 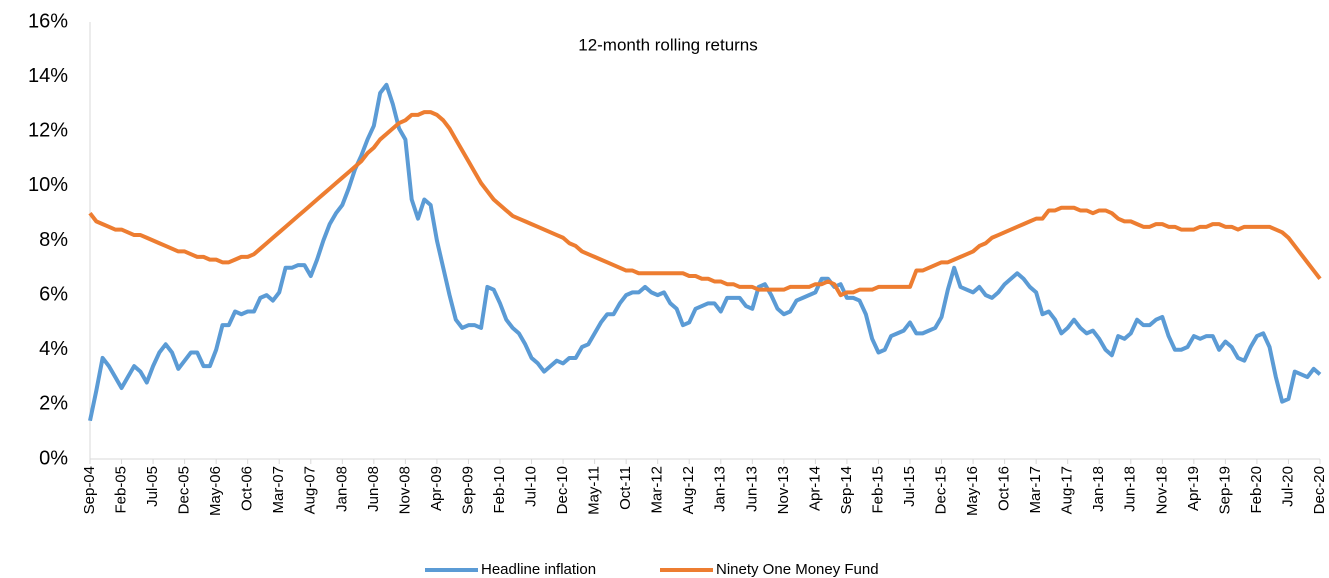 What do you see at coordinates (121, 490) in the screenshot?
I see `x-tick-label: Feb-05` at bounding box center [121, 490].